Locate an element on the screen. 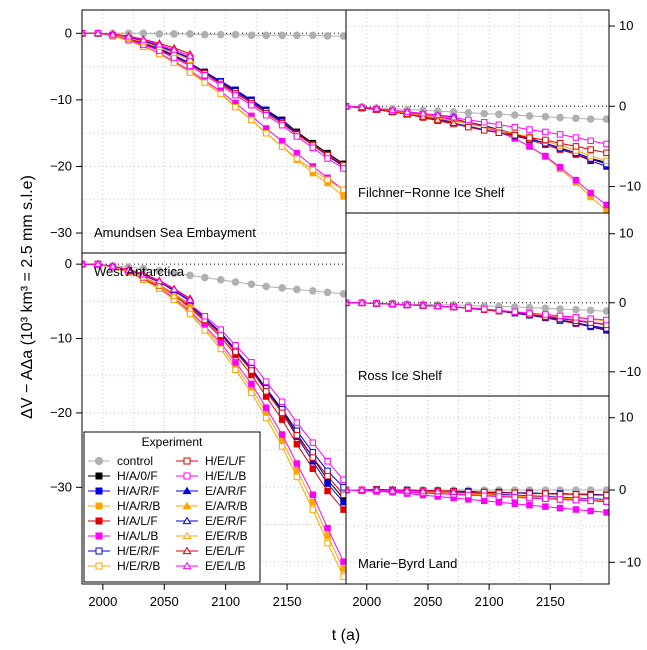 This screenshot has width=647, height=650. y-tick-label: 0 is located at coordinates (622, 105).